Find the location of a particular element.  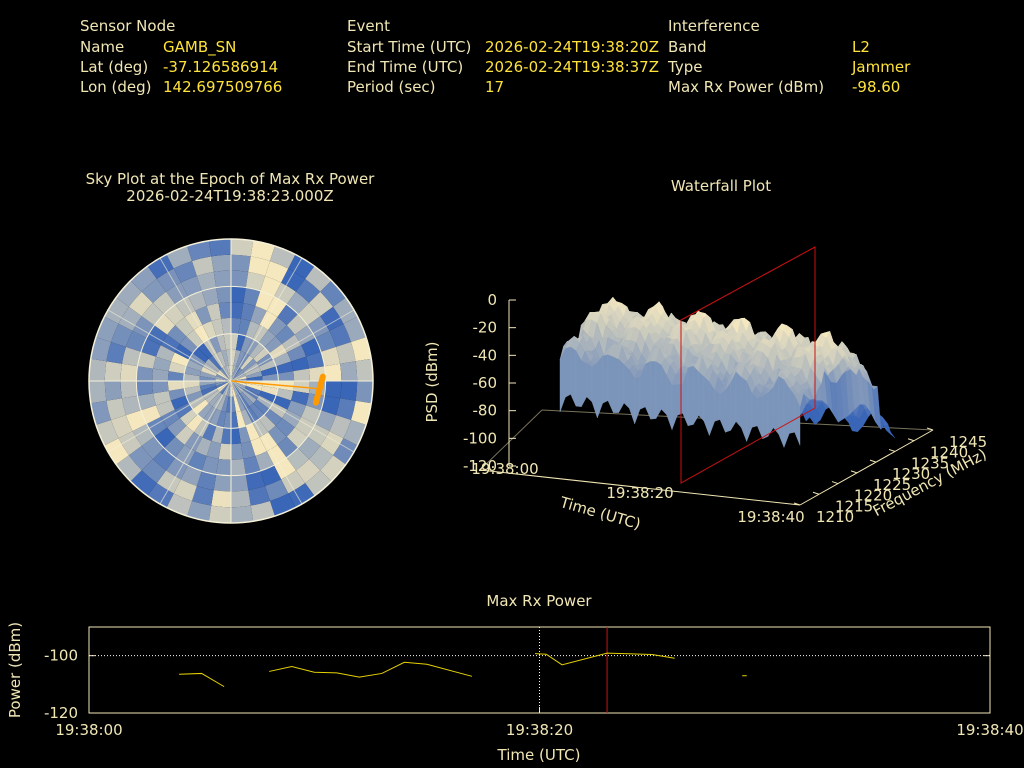

wf-freq-tick-label: 1210 is located at coordinates (835, 517).